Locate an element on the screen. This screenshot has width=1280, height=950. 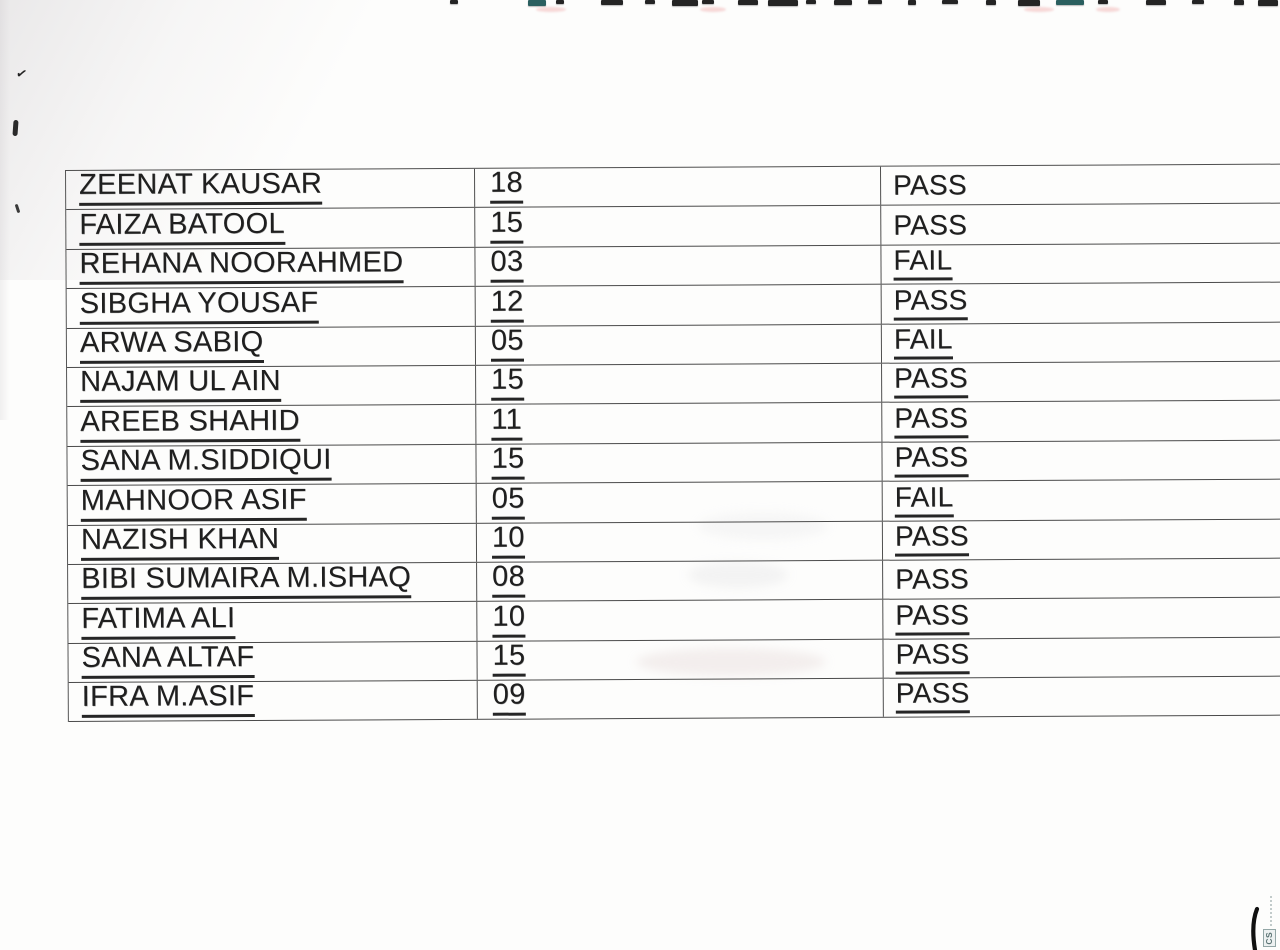
stray-mark-tick is located at coordinates (17, 208).